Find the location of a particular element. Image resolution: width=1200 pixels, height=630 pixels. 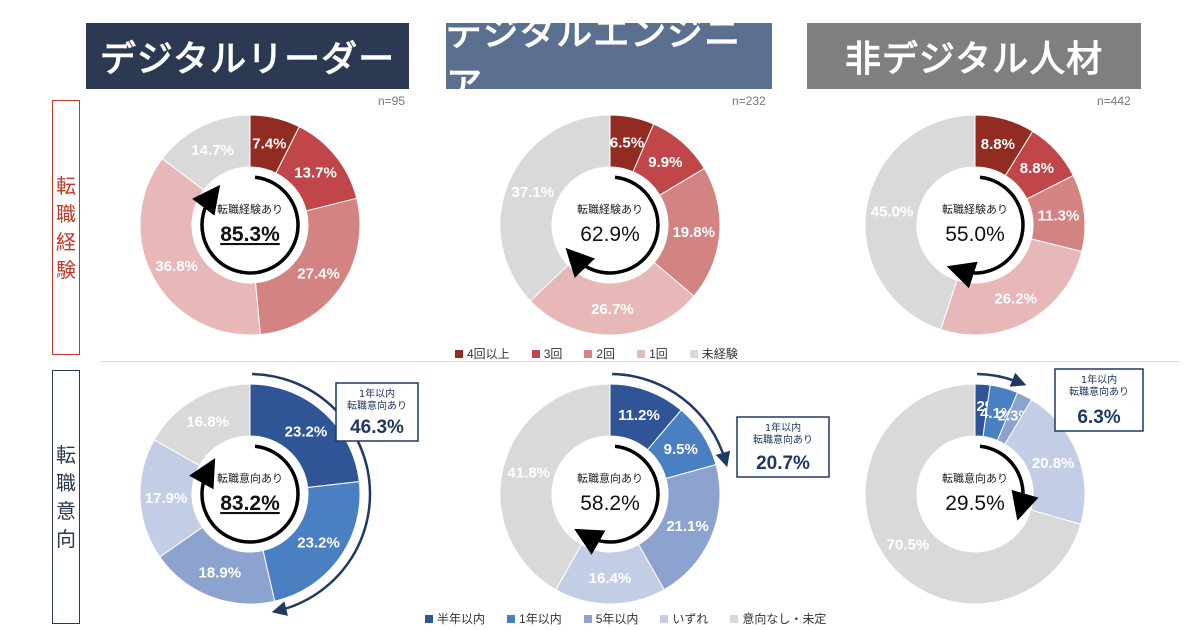

slice-value-label: 23.2% is located at coordinates (306, 431).